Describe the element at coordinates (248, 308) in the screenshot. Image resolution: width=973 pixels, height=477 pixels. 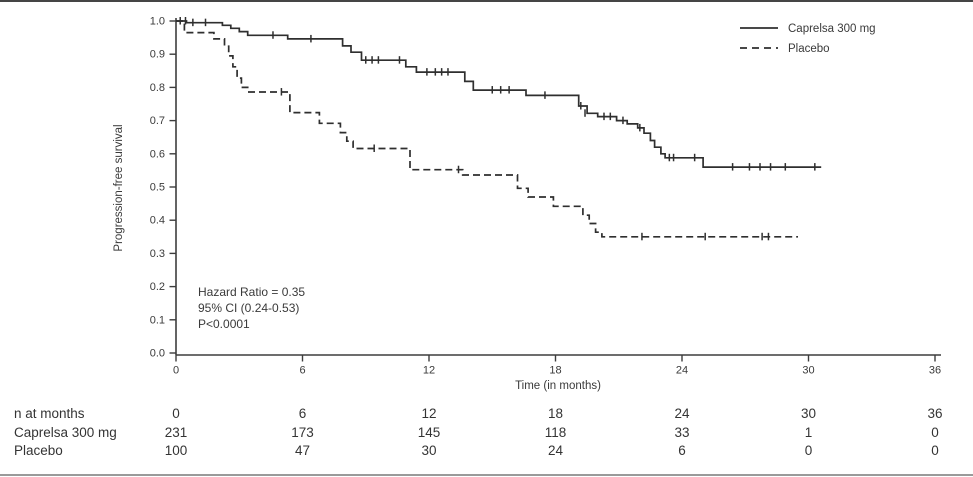
I see `stats-annotation-line: 95% CI (0.24-0.53)` at that location.